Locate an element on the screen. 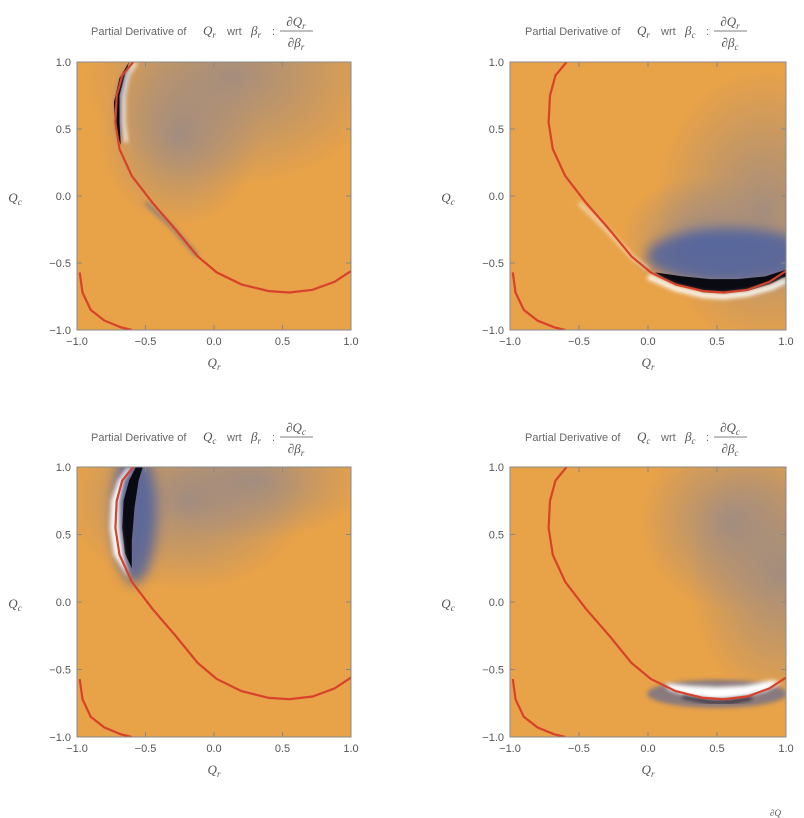  title-variable-subscript: c is located at coordinates (648, 441).